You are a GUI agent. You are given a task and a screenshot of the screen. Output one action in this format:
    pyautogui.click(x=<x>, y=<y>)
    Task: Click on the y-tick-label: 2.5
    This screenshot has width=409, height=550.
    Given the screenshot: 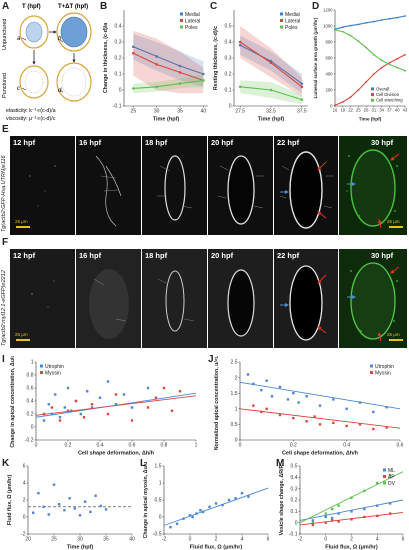 What is the action you would take?
    pyautogui.click(x=234, y=363)
    